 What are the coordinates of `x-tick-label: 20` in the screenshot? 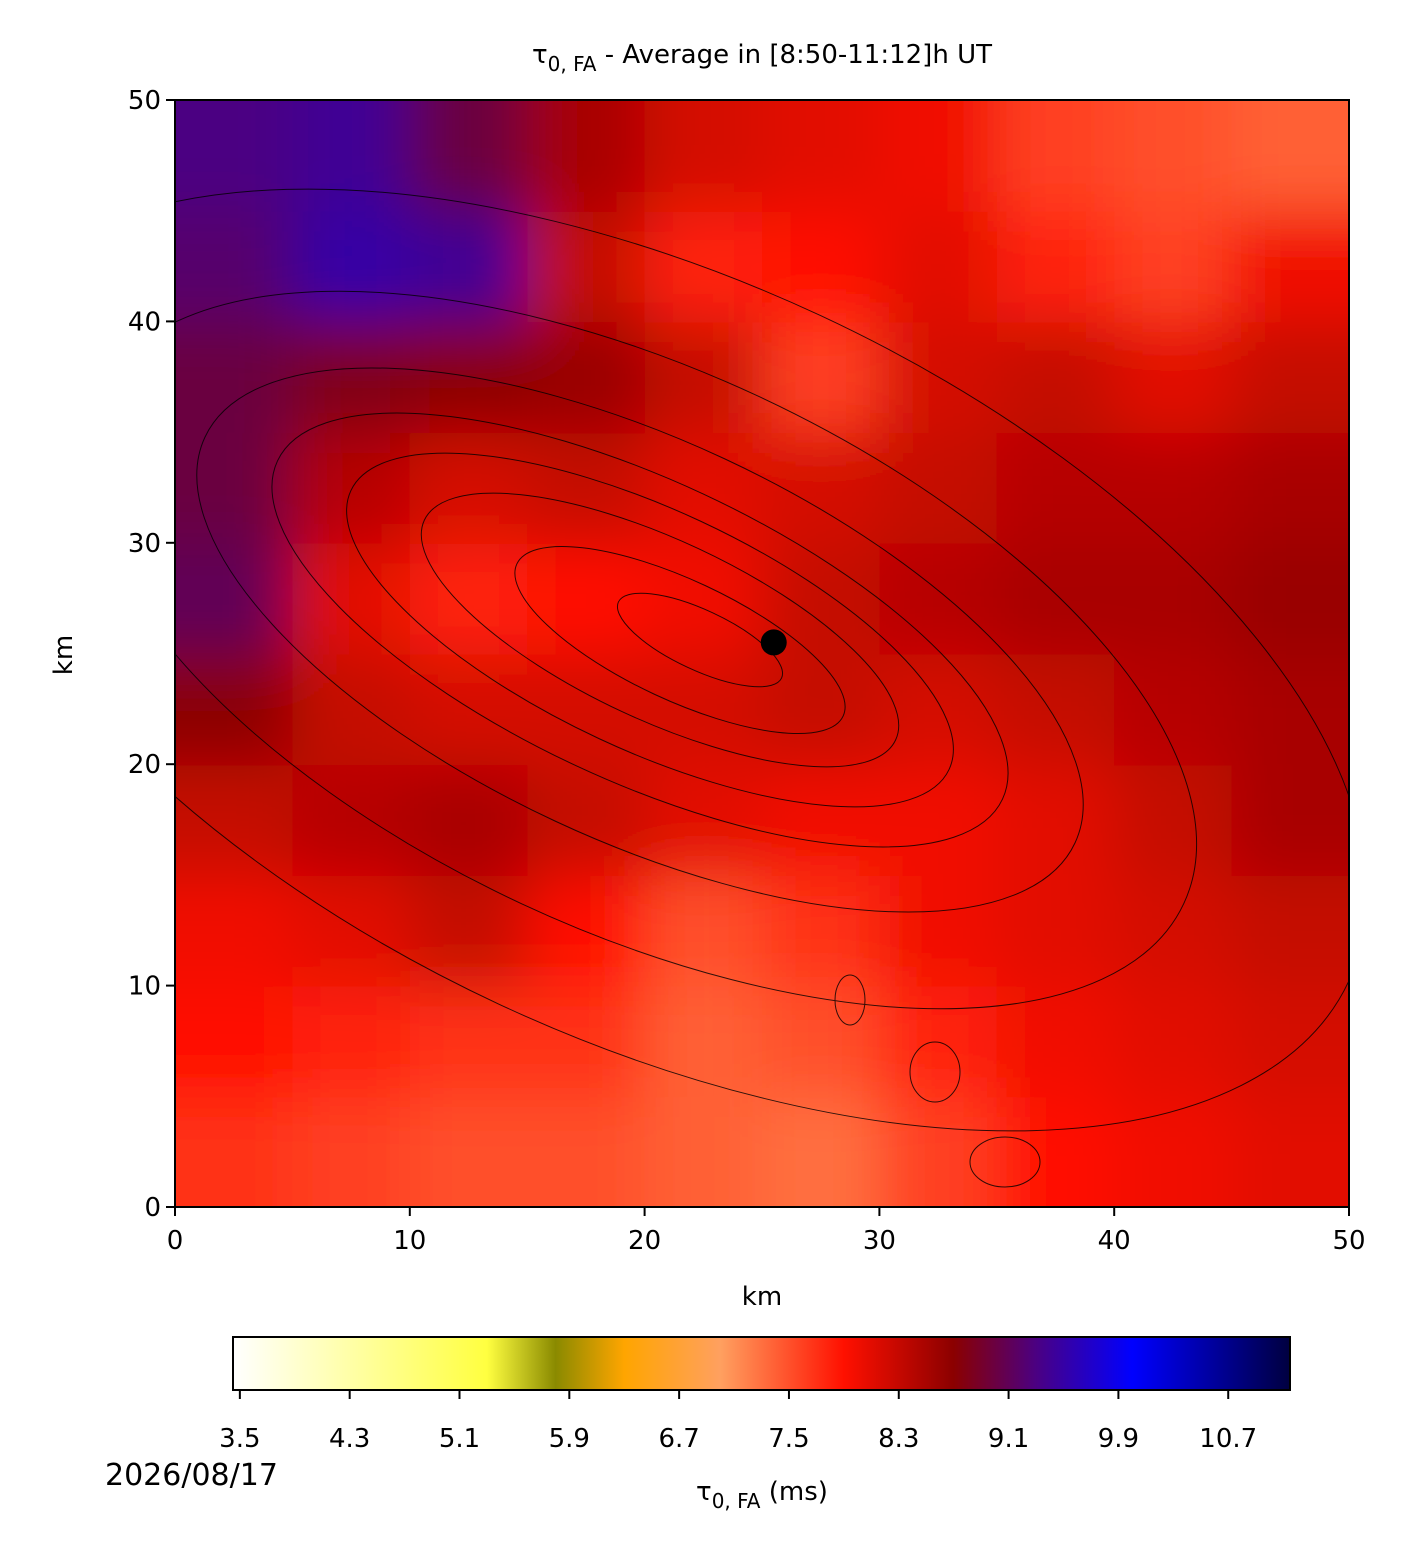 It's located at (644, 1241).